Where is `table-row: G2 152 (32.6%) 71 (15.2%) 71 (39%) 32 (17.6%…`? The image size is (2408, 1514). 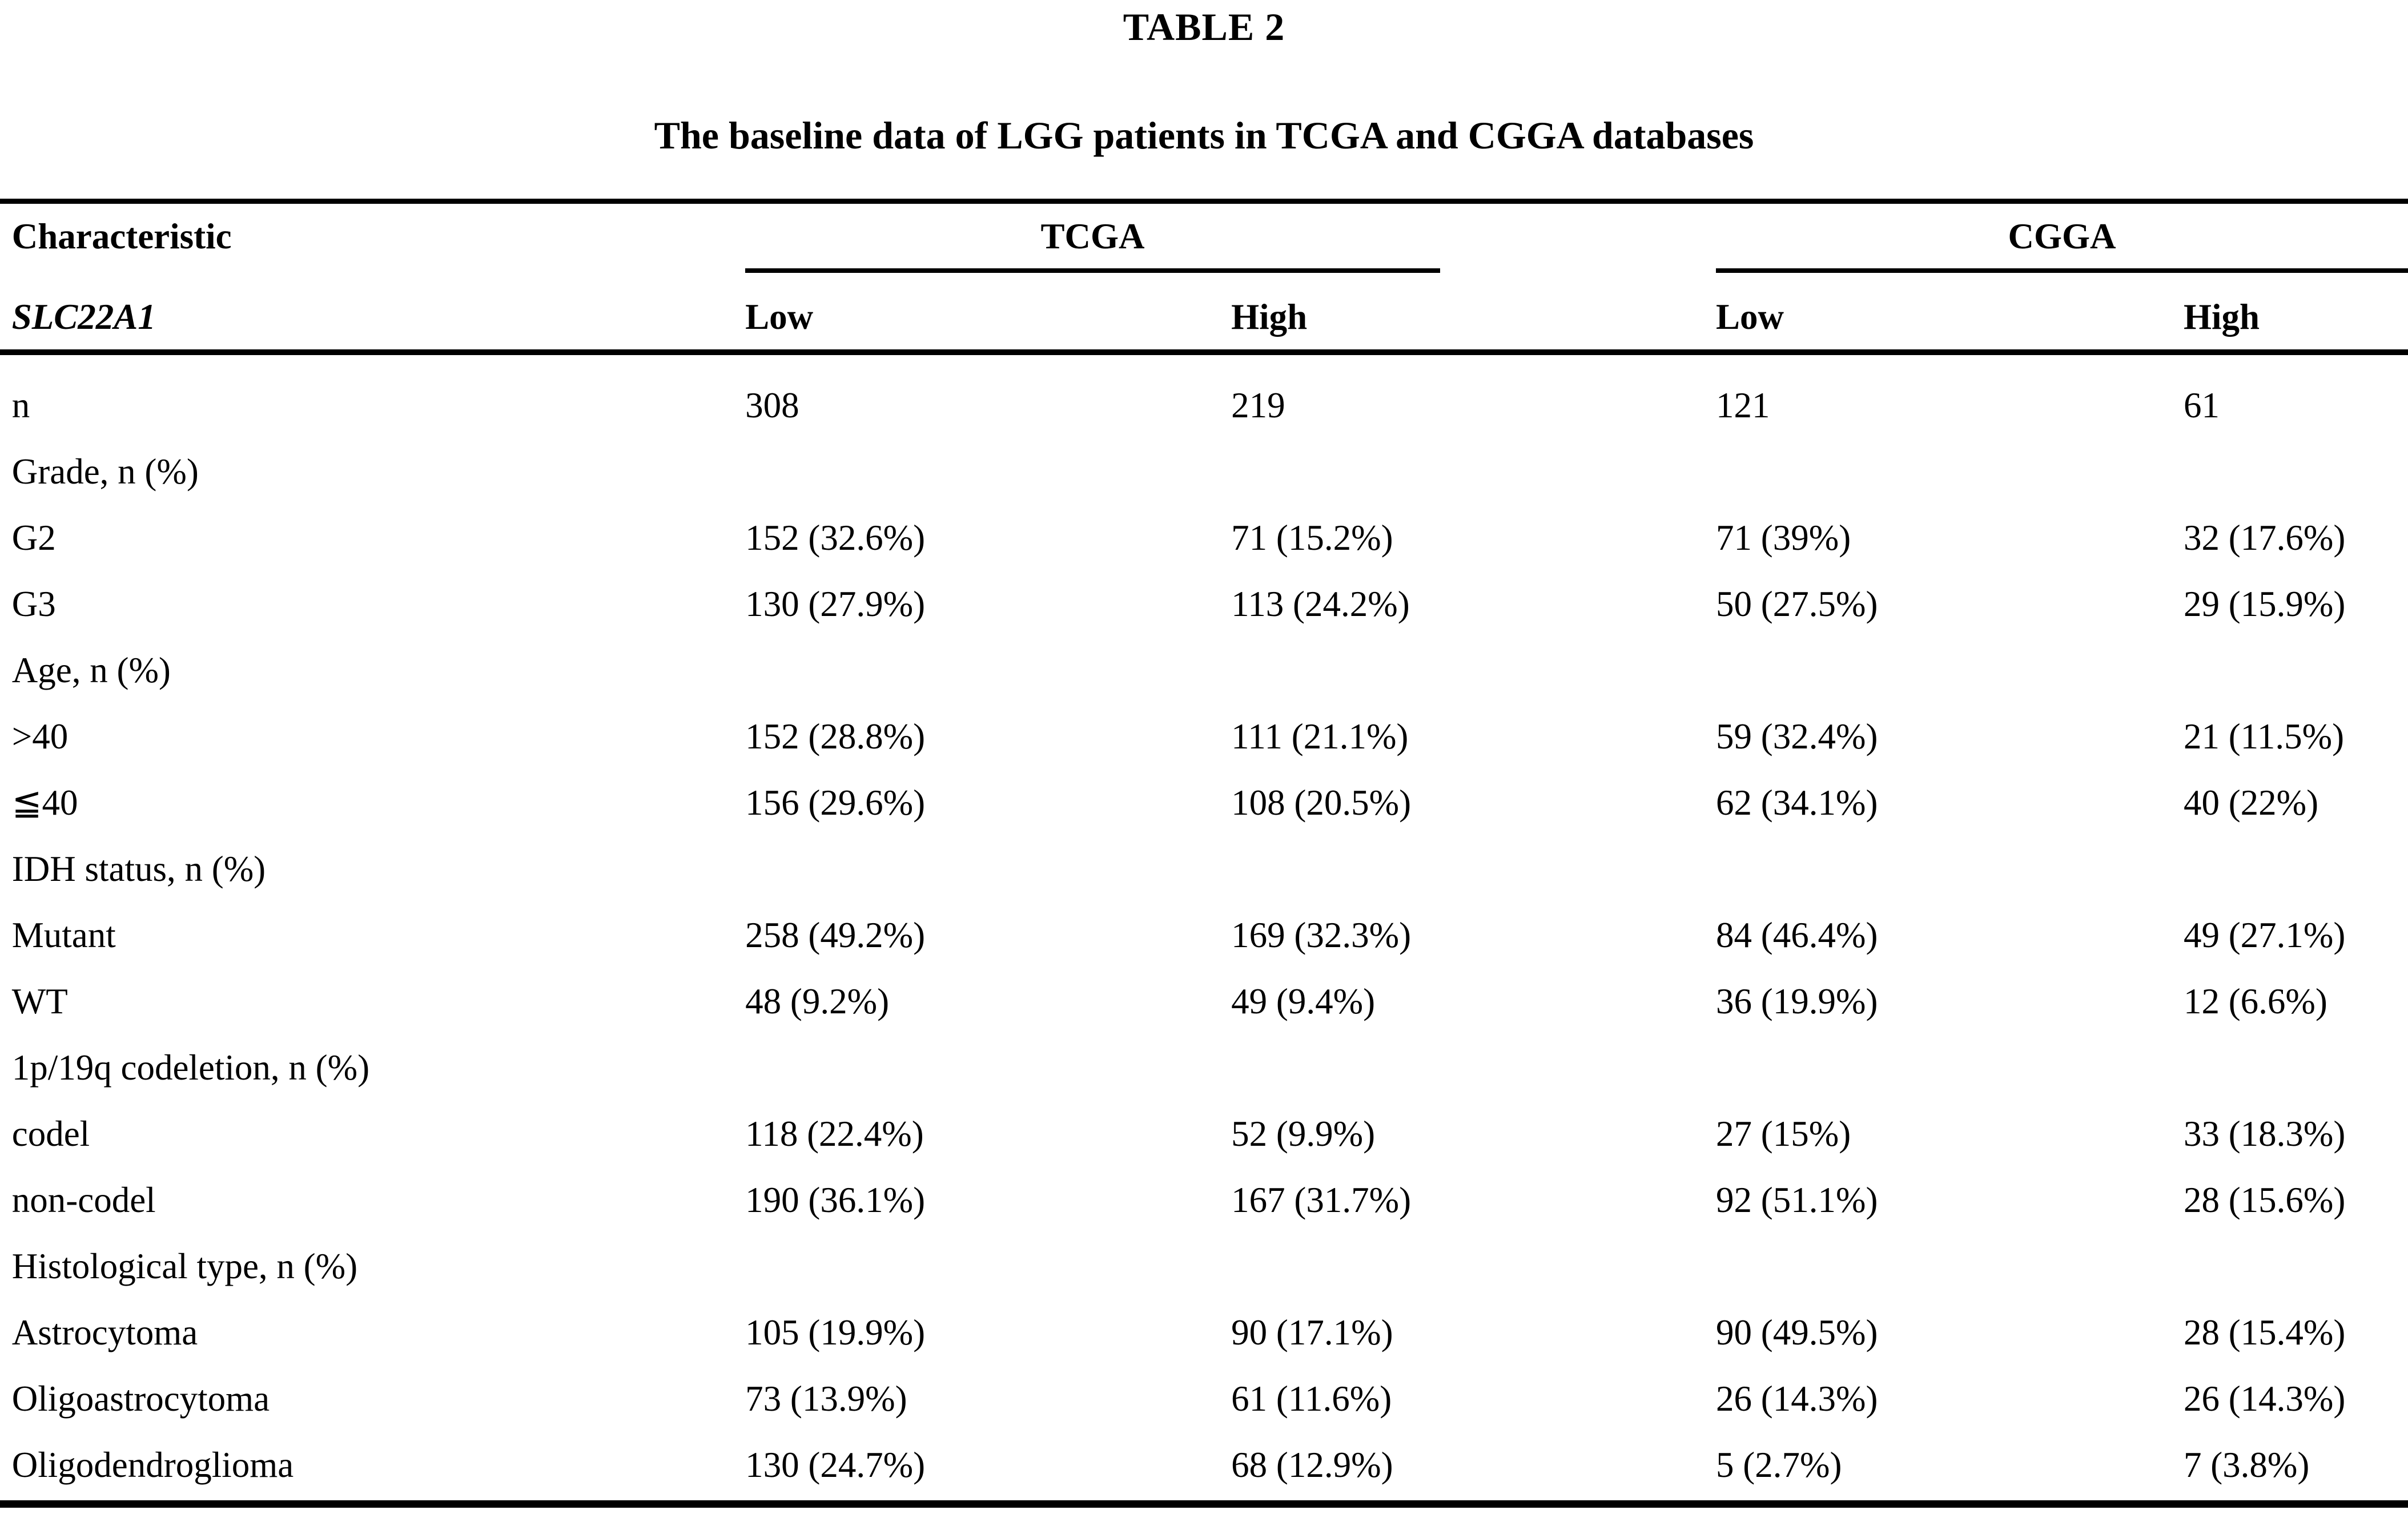 table-row: G2 152 (32.6%) 71 (15.2%) 71 (39%) 32 (17.6%… is located at coordinates (1204, 538).